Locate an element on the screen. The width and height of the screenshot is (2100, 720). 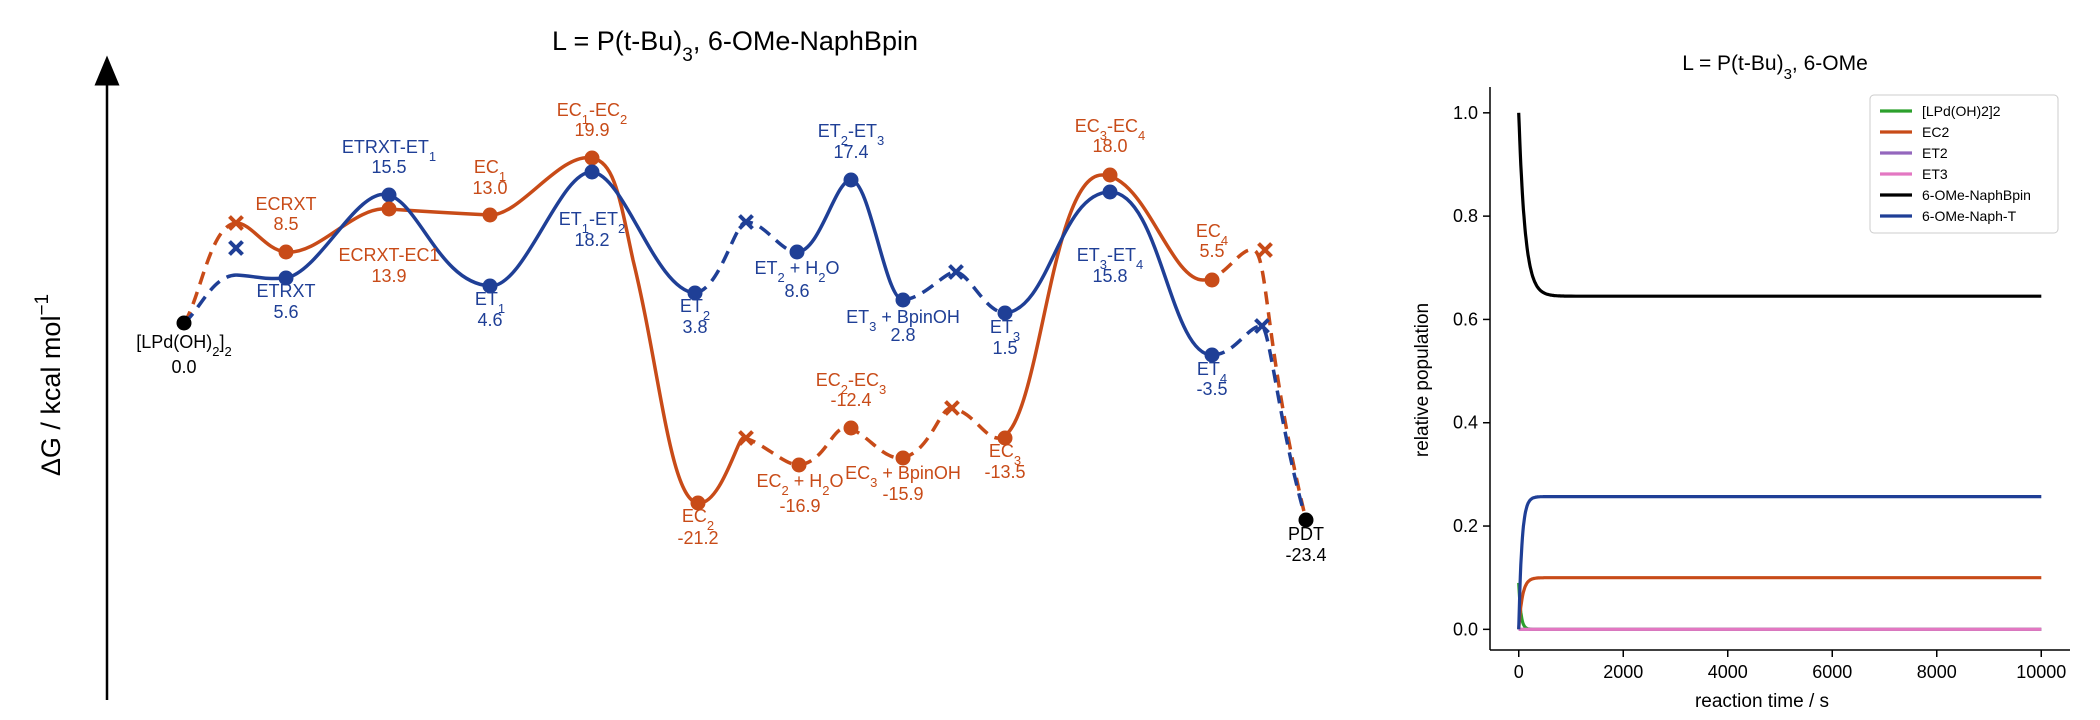
energy-label-pdt: PDT is located at coordinates (1306, 534).